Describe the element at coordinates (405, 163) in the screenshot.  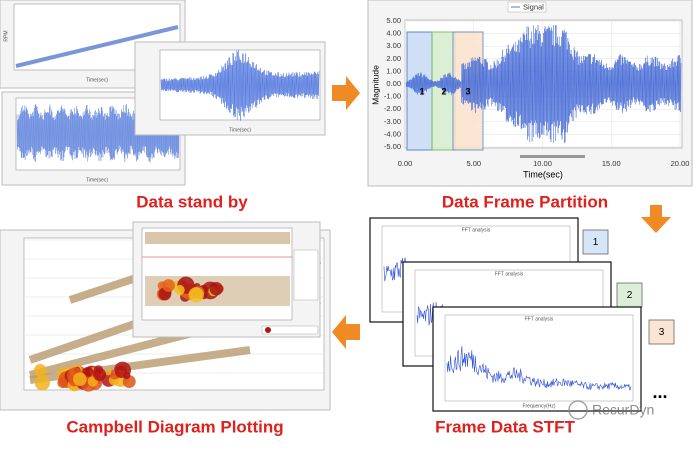
I see `x-tick-label: 0.00` at that location.